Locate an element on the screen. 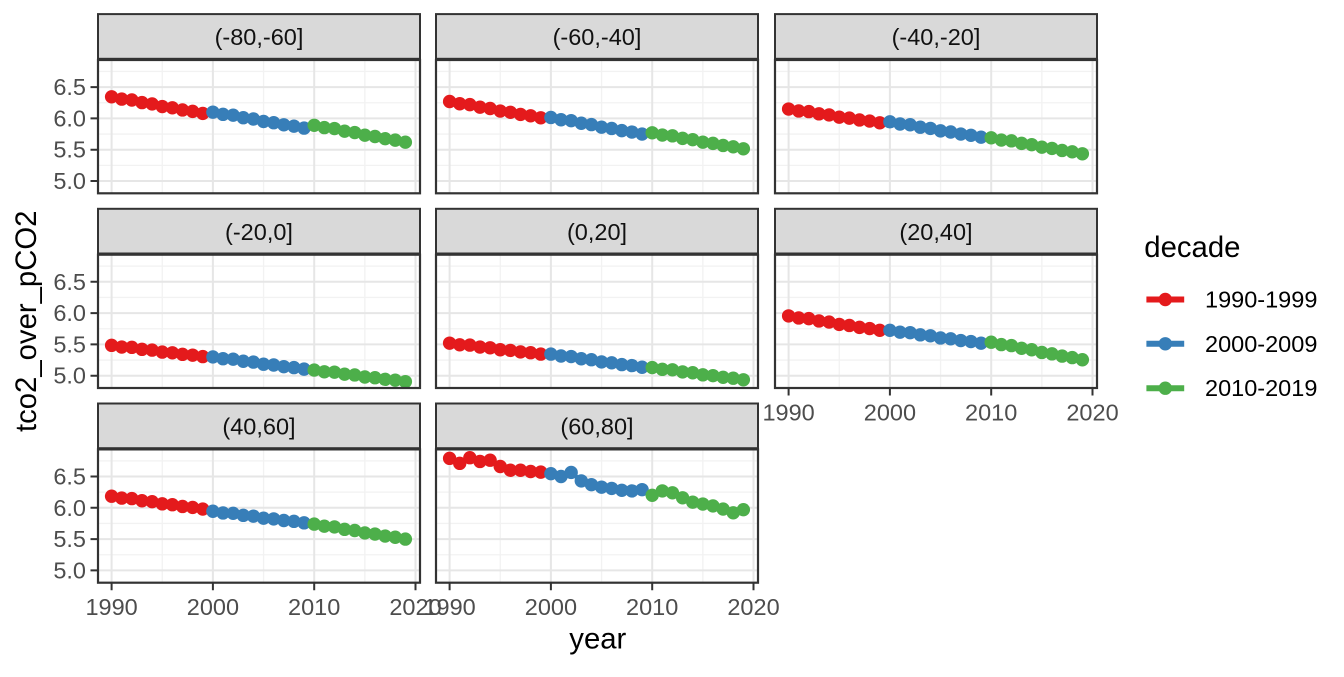 The width and height of the screenshot is (1344, 677). svg-text: (40,60] is located at coordinates (258, 427).